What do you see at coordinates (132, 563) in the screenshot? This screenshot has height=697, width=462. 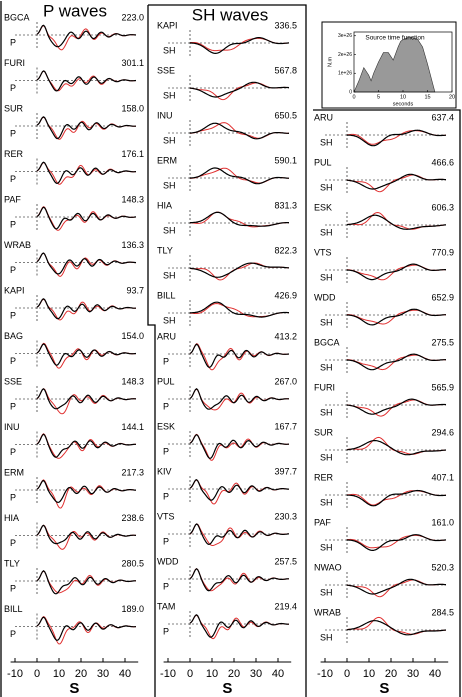 I see `amplitude-label: 280.5` at bounding box center [132, 563].